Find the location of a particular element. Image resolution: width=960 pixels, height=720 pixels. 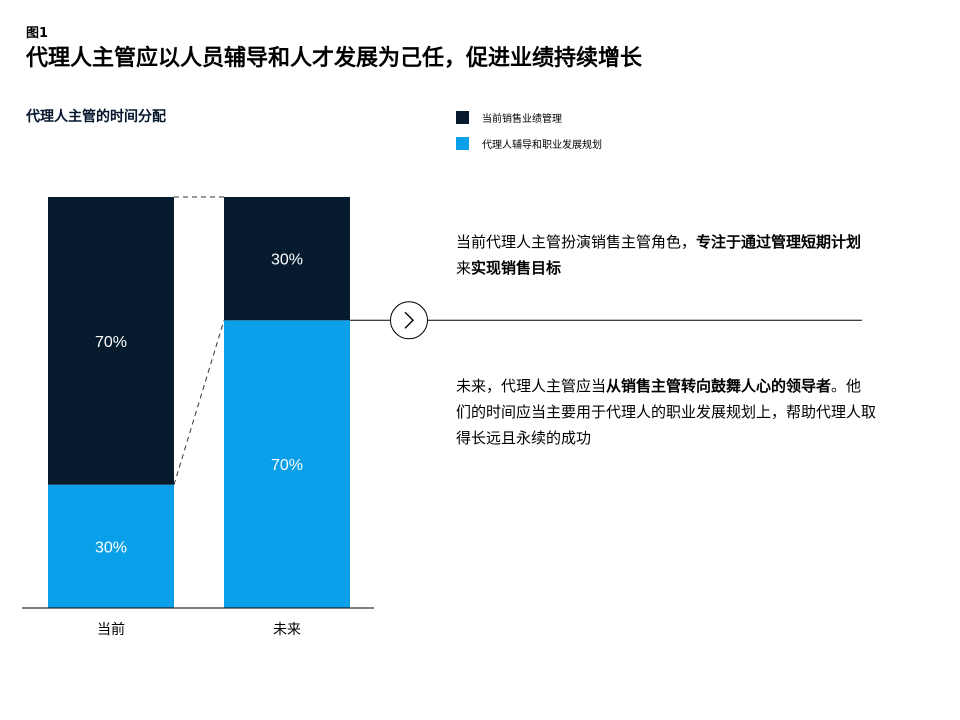

chevron-right-icon is located at coordinates (409, 320).